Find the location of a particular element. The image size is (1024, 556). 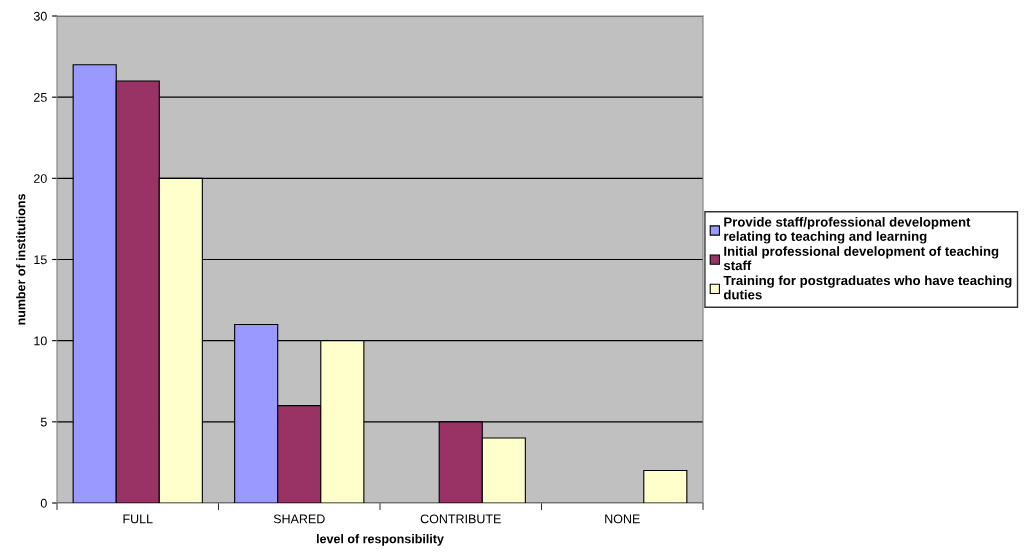

y-axis-title: number of institutions is located at coordinates (21, 259).